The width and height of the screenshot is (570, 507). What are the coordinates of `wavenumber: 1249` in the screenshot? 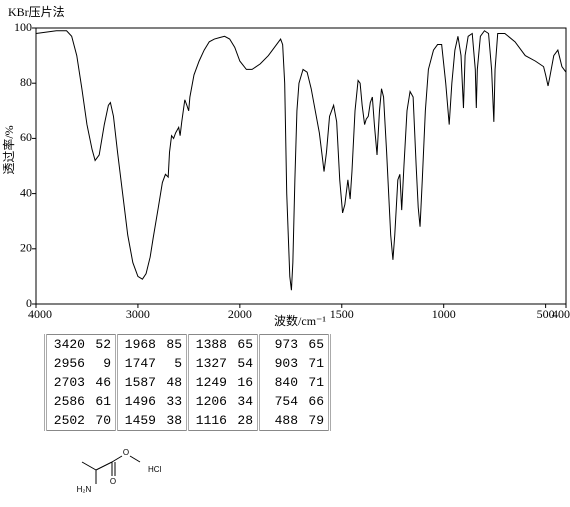 It's located at (211, 382).